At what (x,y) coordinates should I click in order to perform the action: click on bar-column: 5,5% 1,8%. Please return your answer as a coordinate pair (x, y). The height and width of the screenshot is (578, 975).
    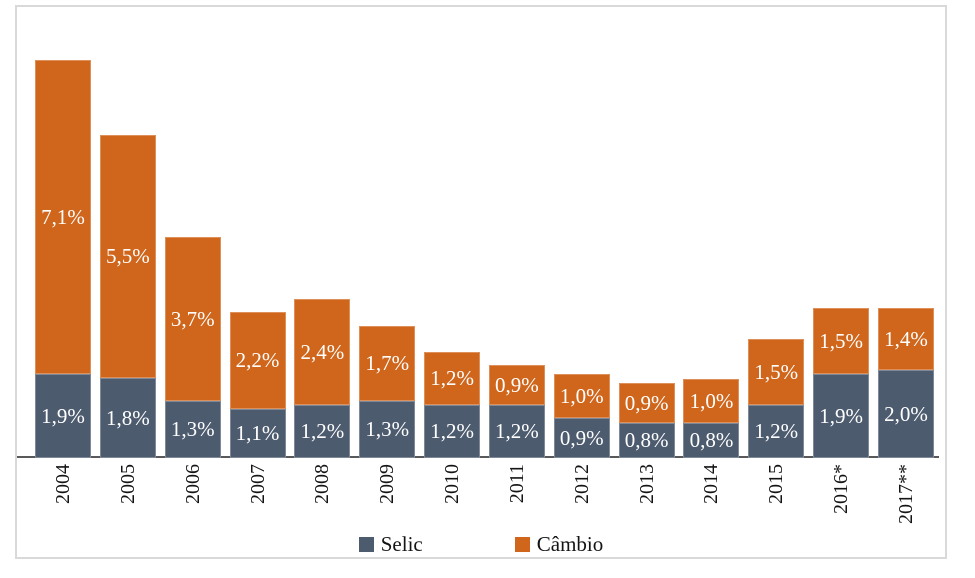
    Looking at the image, I should click on (127, 296).